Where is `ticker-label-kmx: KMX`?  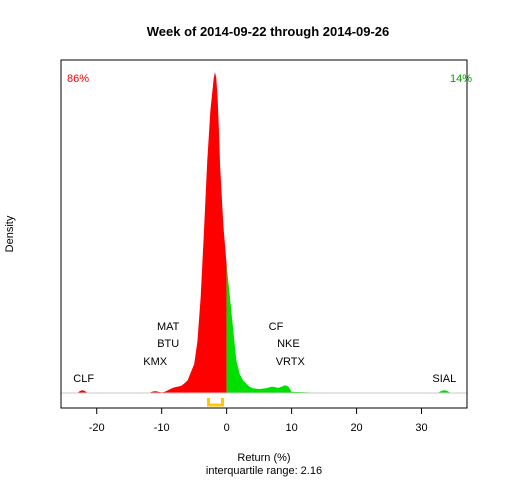 ticker-label-kmx: KMX is located at coordinates (155, 362).